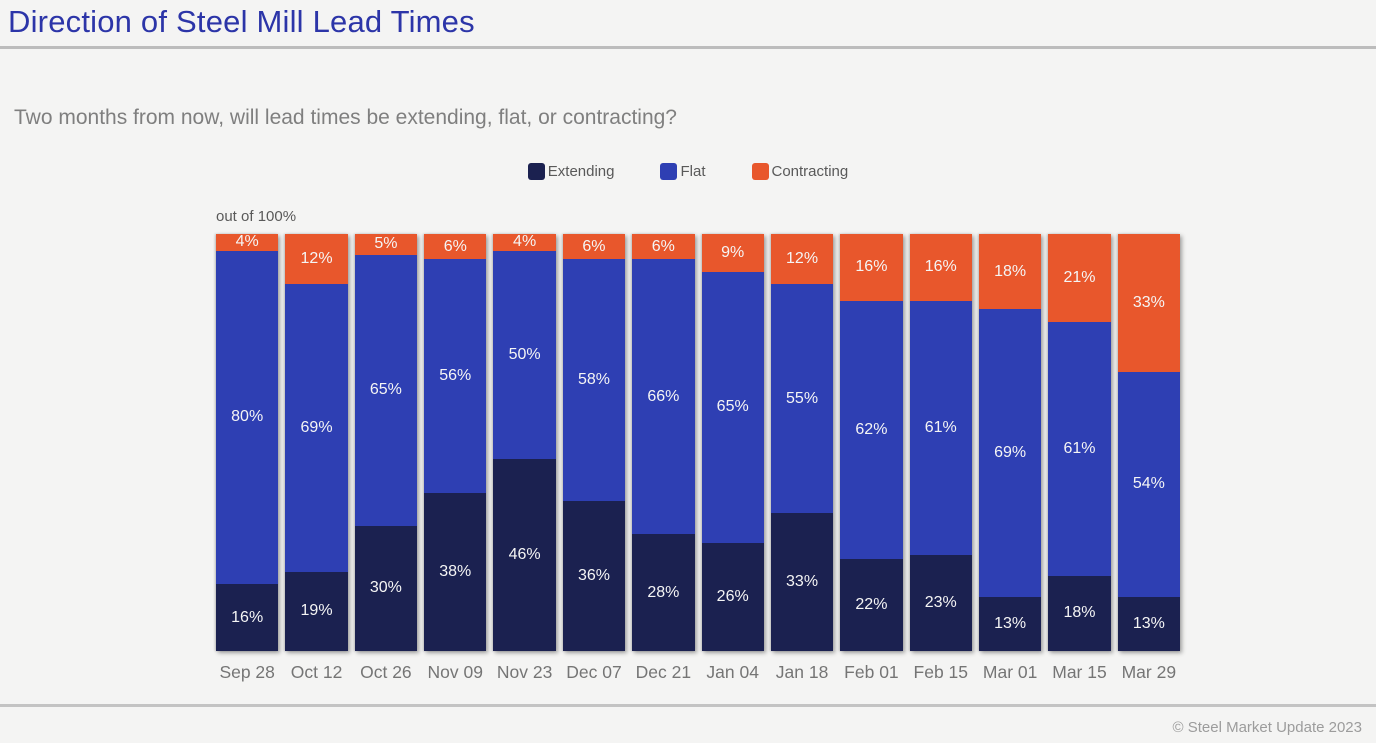  I want to click on segment-contracting: 5%, so click(386, 244).